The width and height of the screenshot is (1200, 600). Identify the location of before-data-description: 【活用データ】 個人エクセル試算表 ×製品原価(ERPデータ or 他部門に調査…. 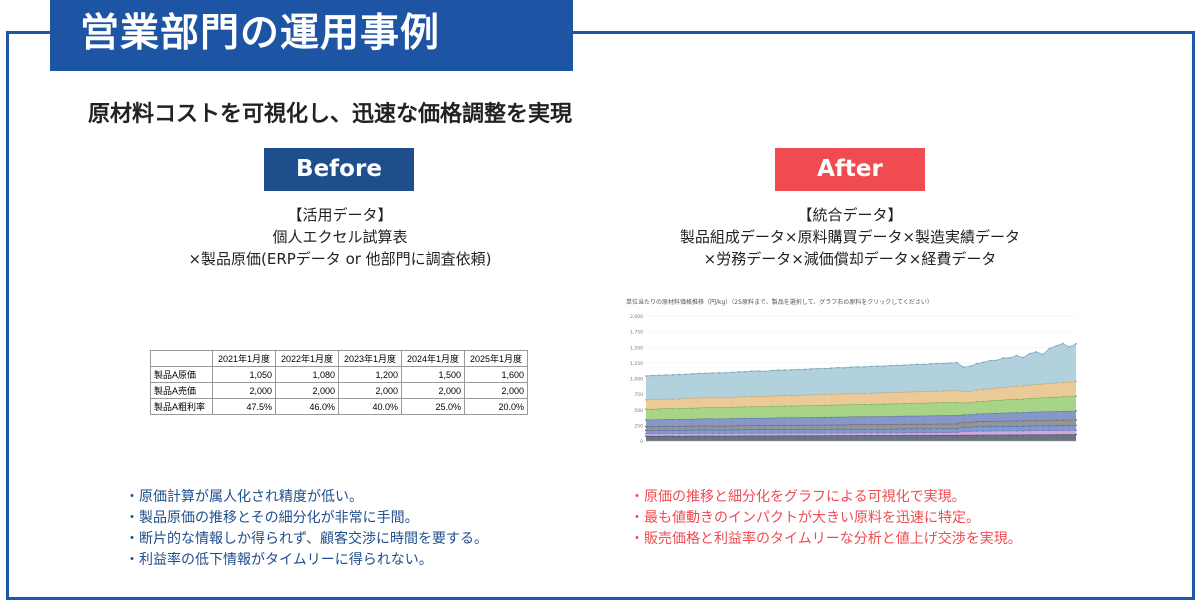
(340, 237).